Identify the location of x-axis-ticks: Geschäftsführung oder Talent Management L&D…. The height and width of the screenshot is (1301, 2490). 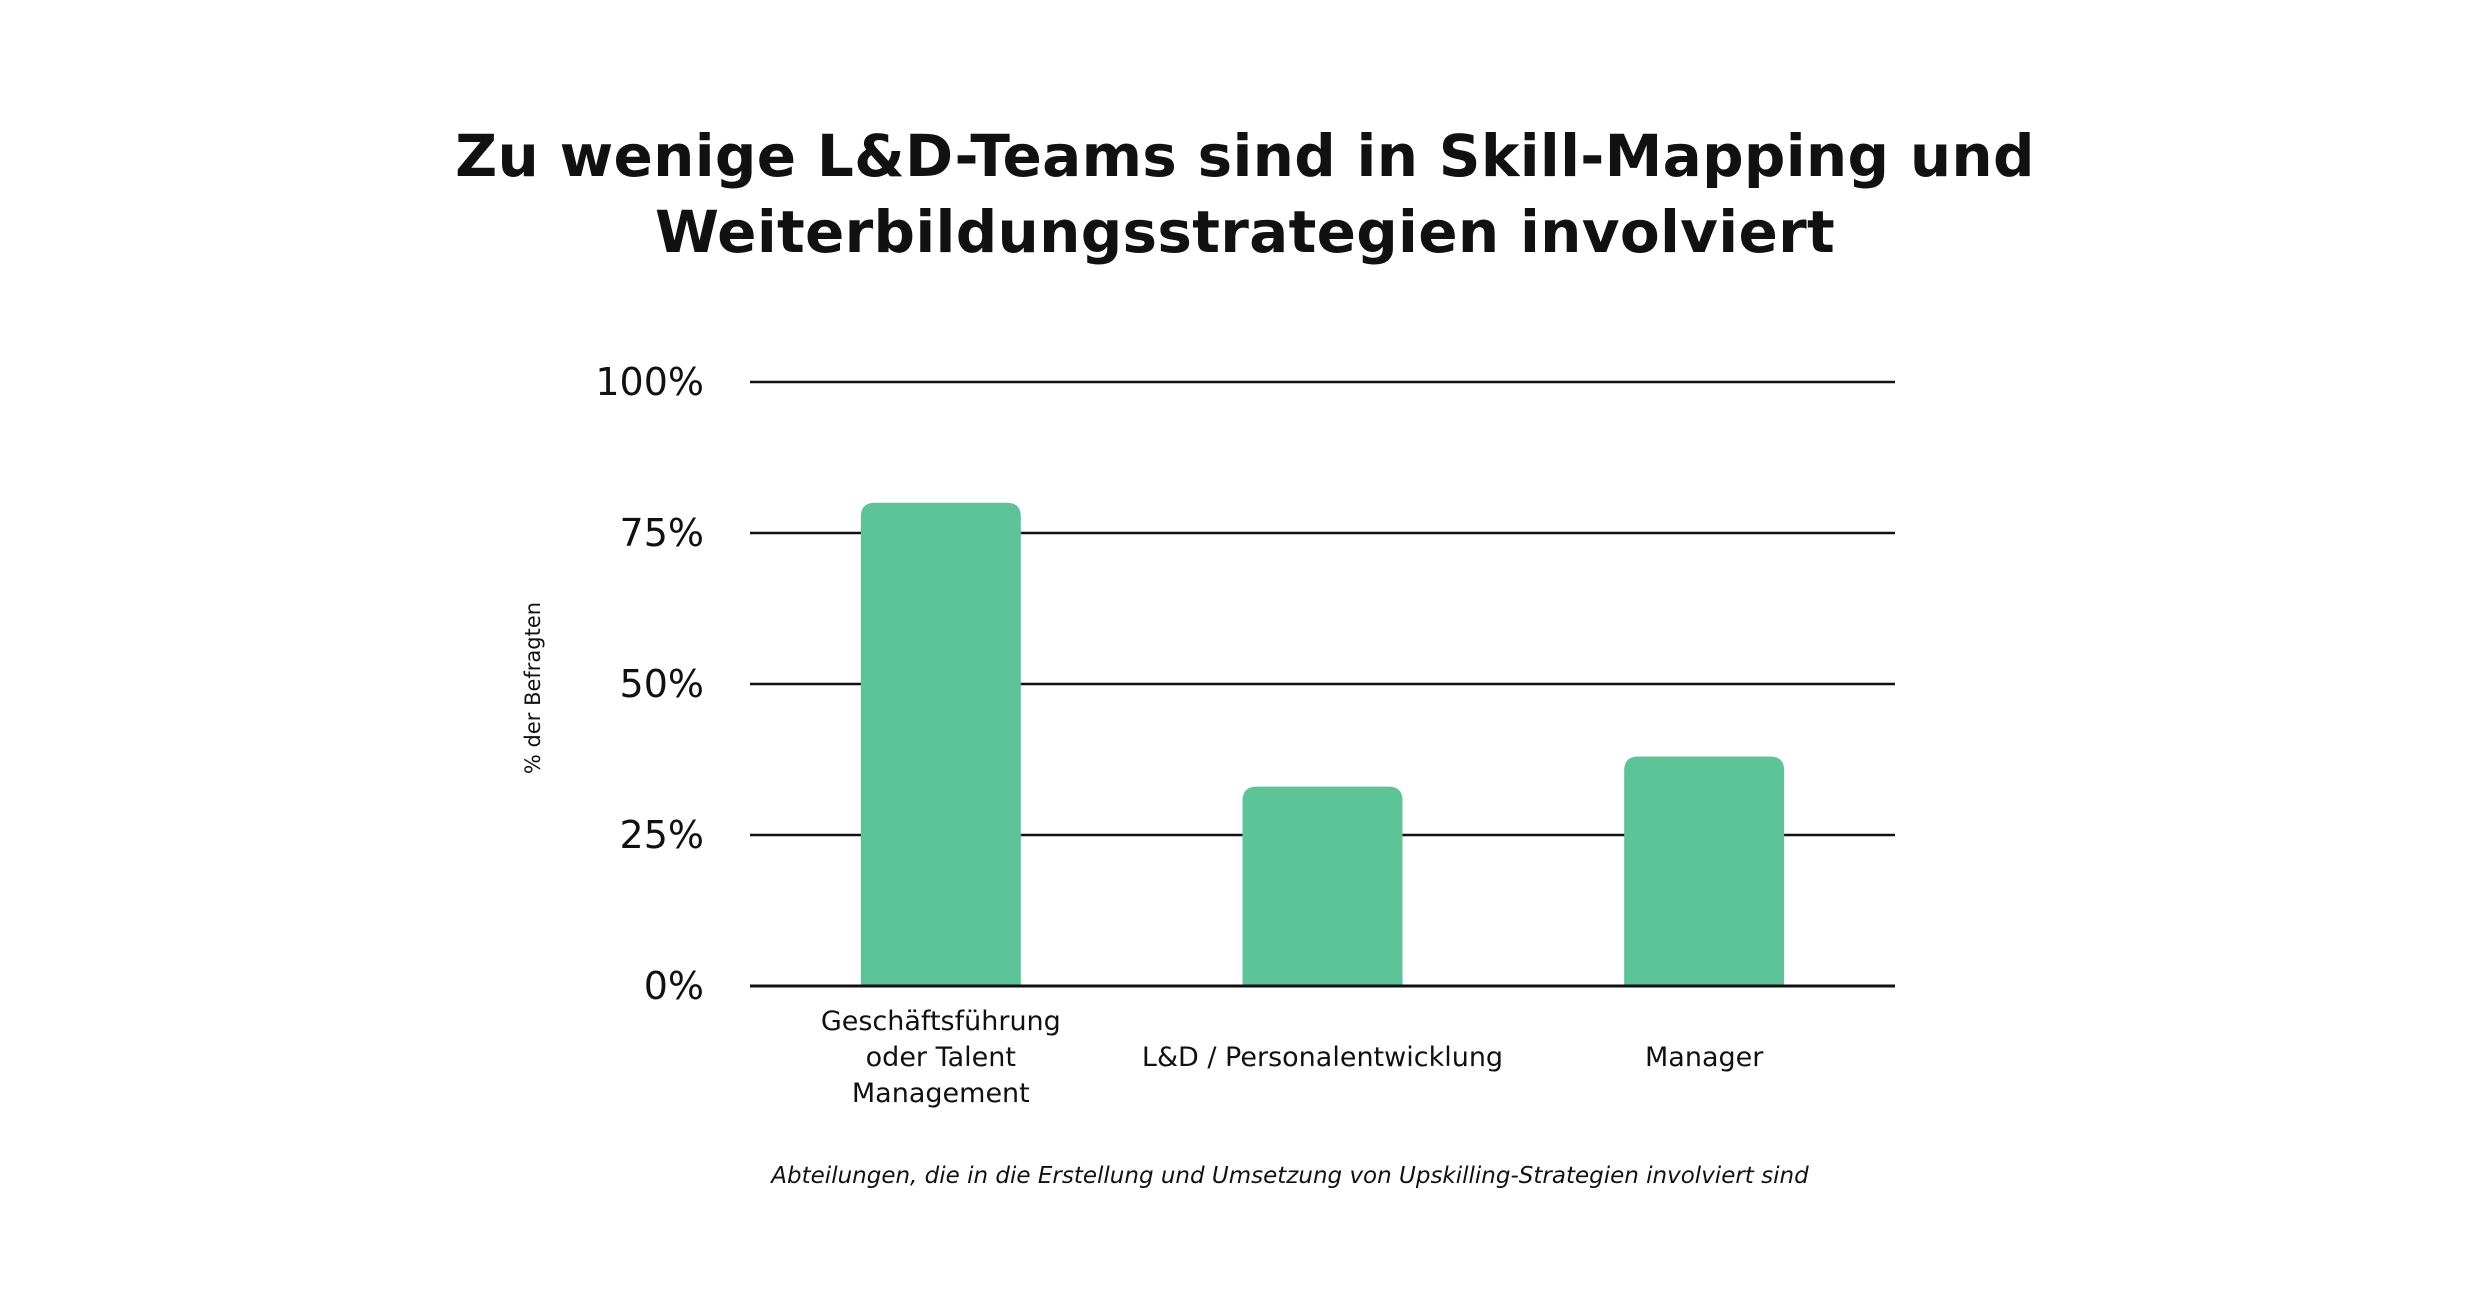
(1292, 1057).